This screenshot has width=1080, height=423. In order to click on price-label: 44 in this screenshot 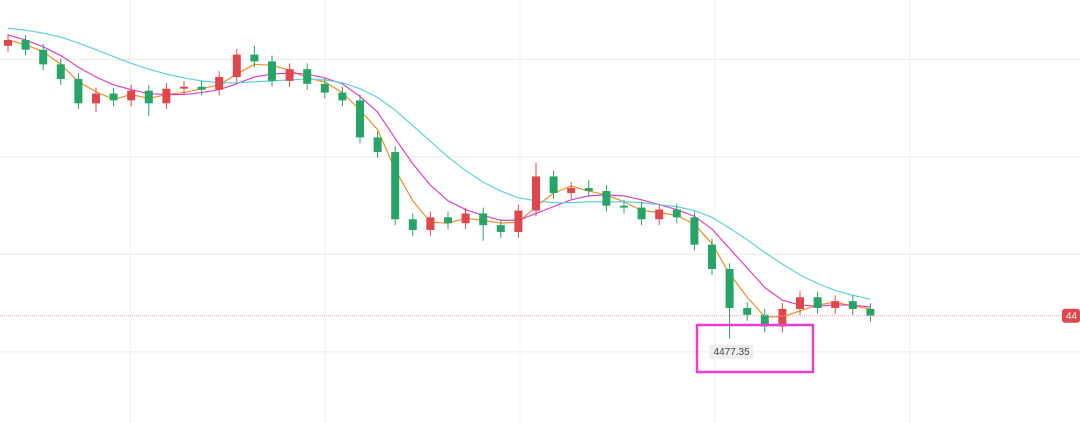, I will do `click(1072, 316)`.